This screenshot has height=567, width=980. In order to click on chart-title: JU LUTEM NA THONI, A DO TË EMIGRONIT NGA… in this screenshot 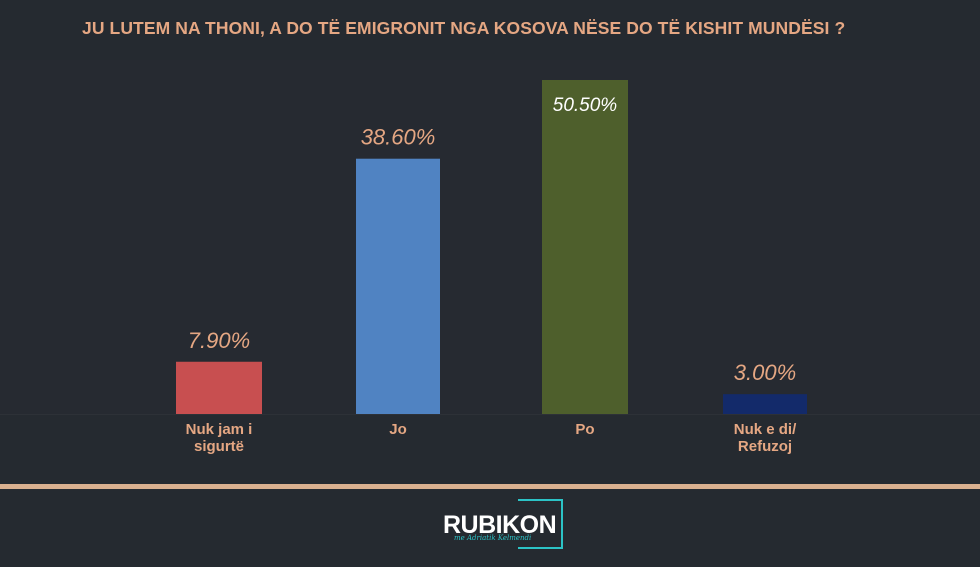, I will do `click(464, 28)`.